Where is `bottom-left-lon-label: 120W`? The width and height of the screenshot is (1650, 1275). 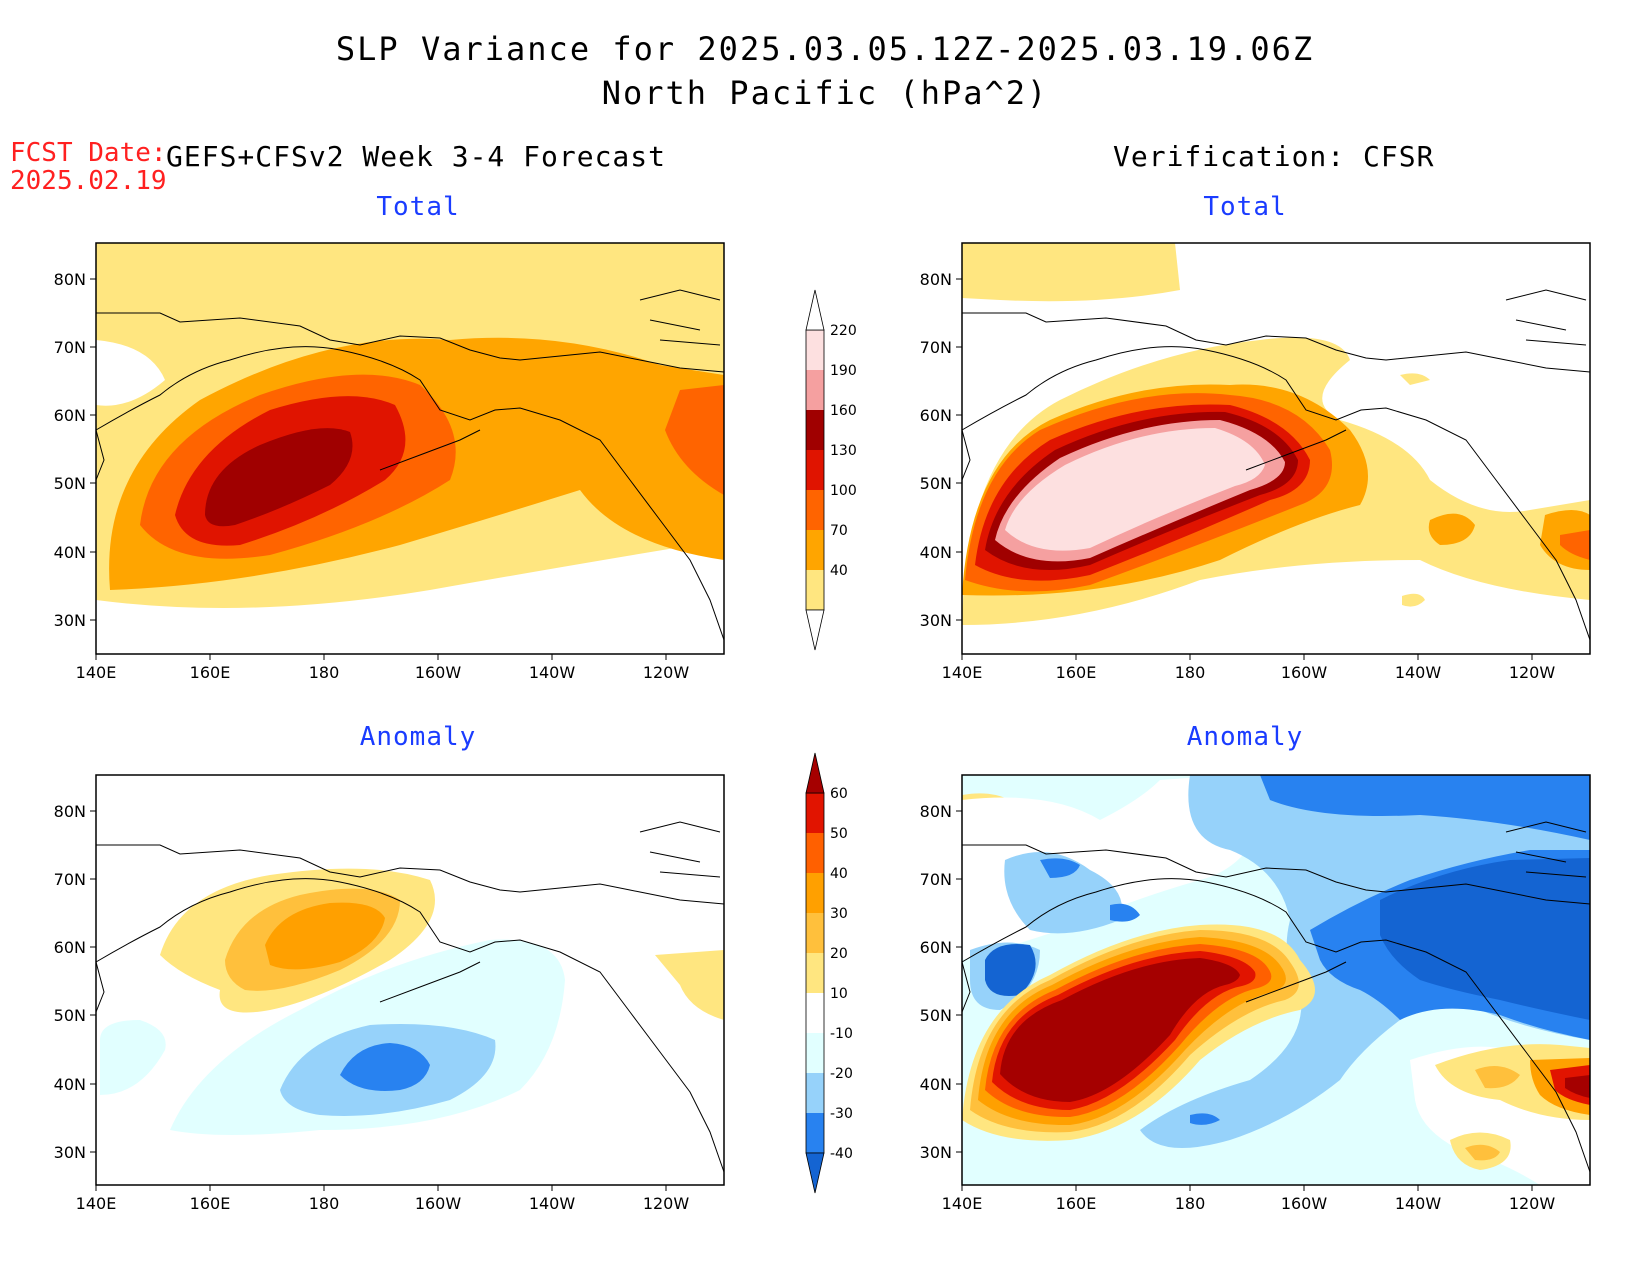
bottom-left-lon-label: 120W is located at coordinates (666, 1203).